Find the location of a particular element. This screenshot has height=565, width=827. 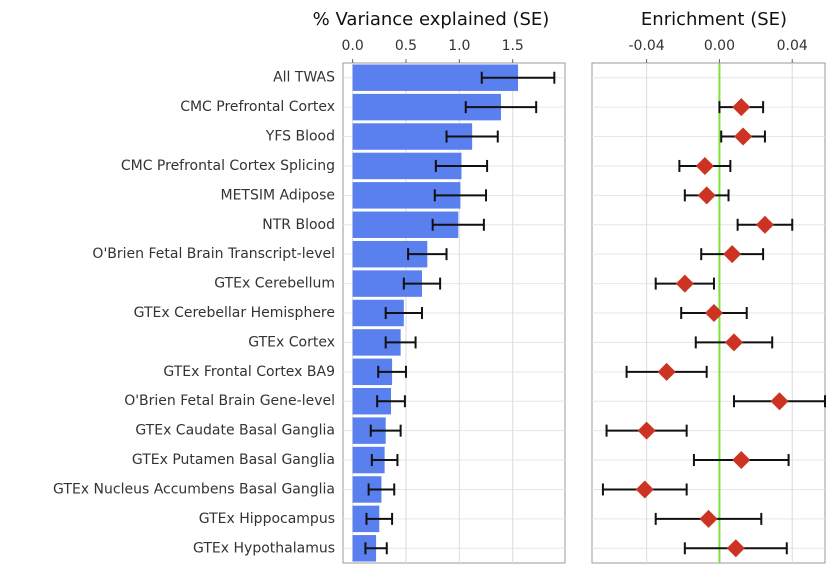

category-label: O'Brien Fetal Brain Transcript-level is located at coordinates (213, 254).